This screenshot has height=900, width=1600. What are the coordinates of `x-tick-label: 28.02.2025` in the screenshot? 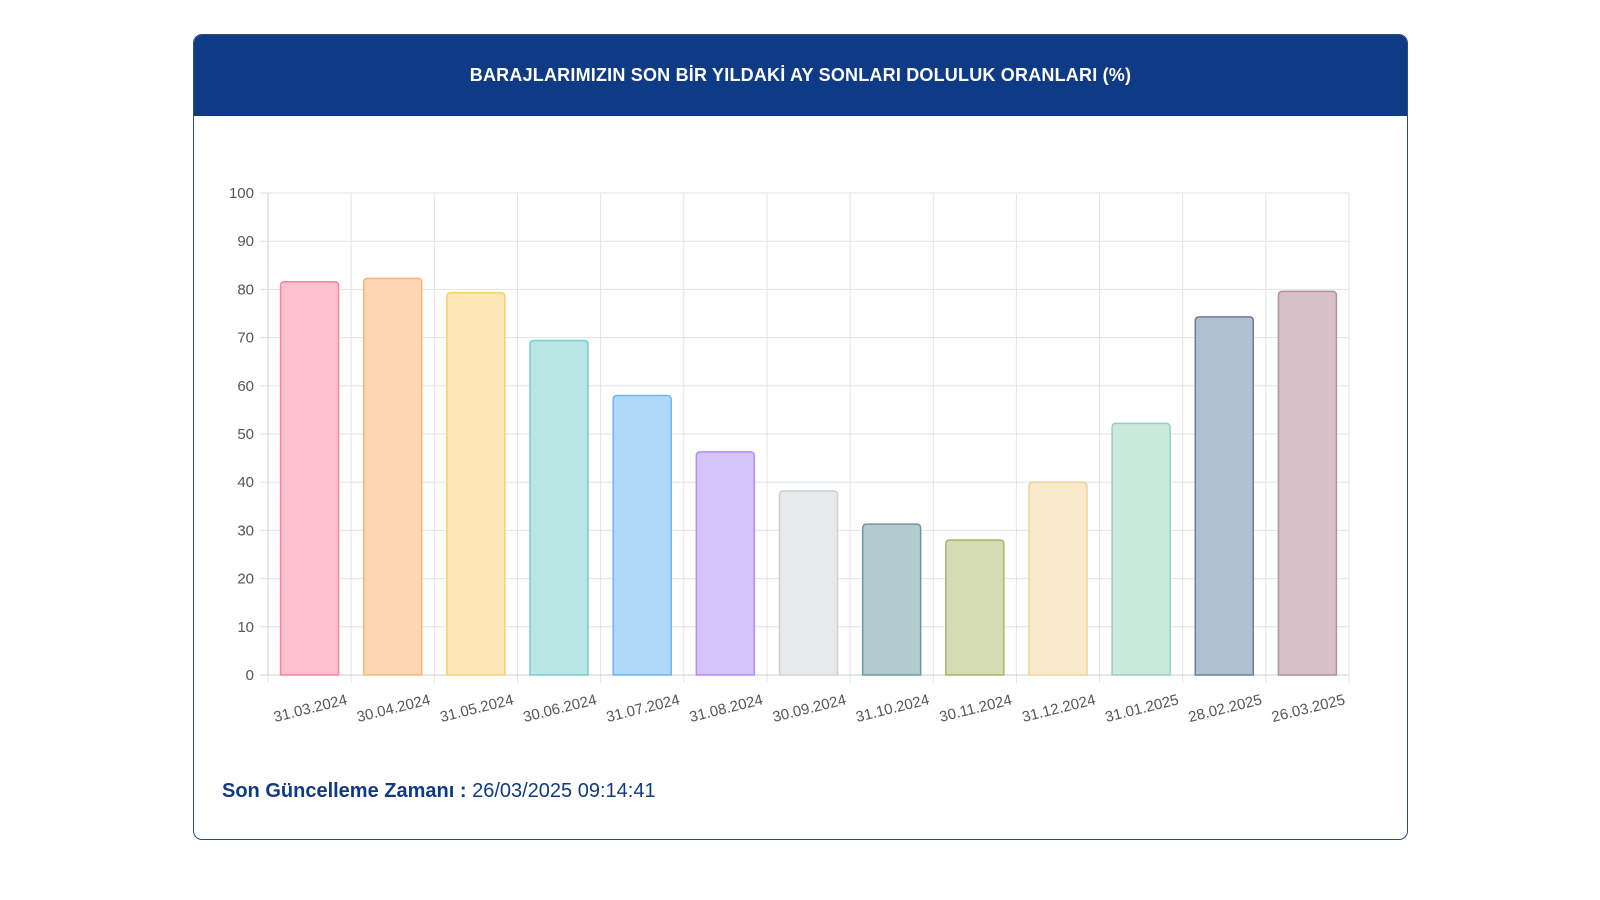 It's located at (1225, 708).